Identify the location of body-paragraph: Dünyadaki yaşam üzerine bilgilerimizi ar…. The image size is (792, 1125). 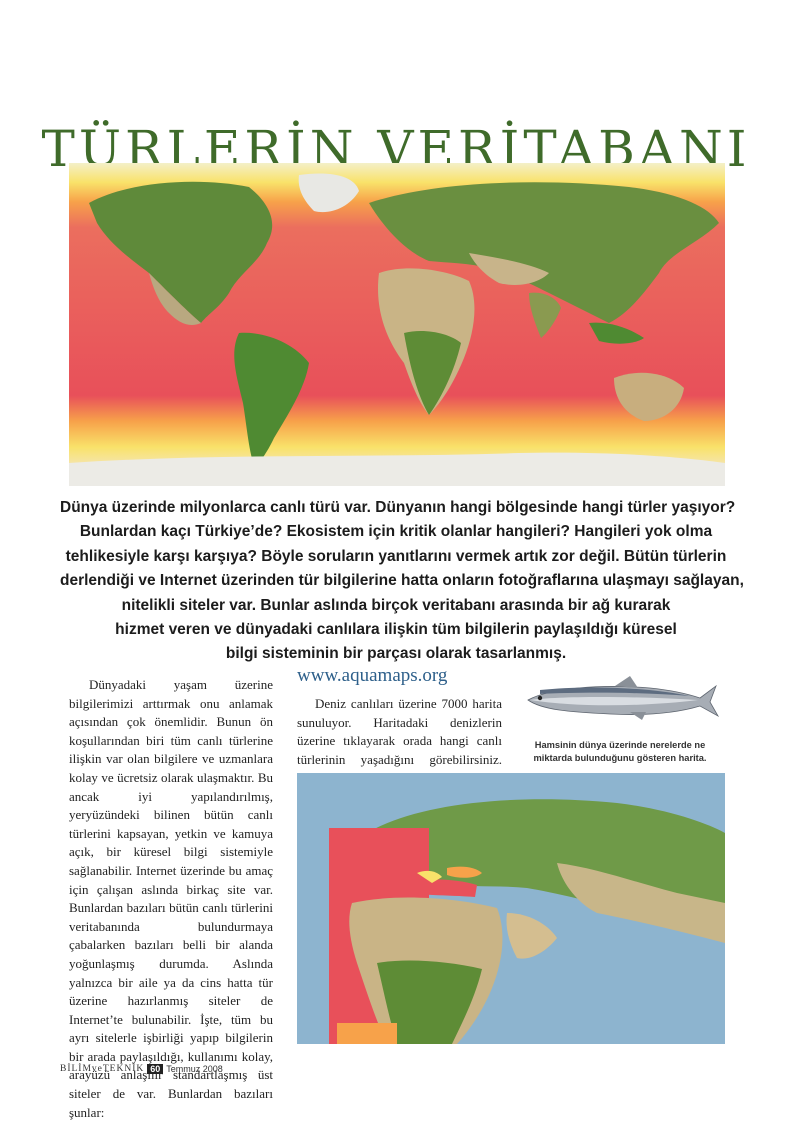
(171, 898).